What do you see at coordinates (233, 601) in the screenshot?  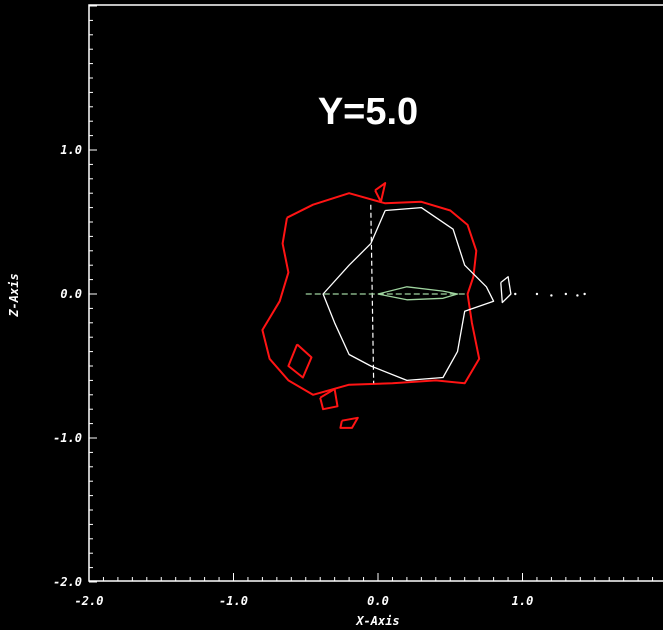 I see `x-tick-label: -1.0` at bounding box center [233, 601].